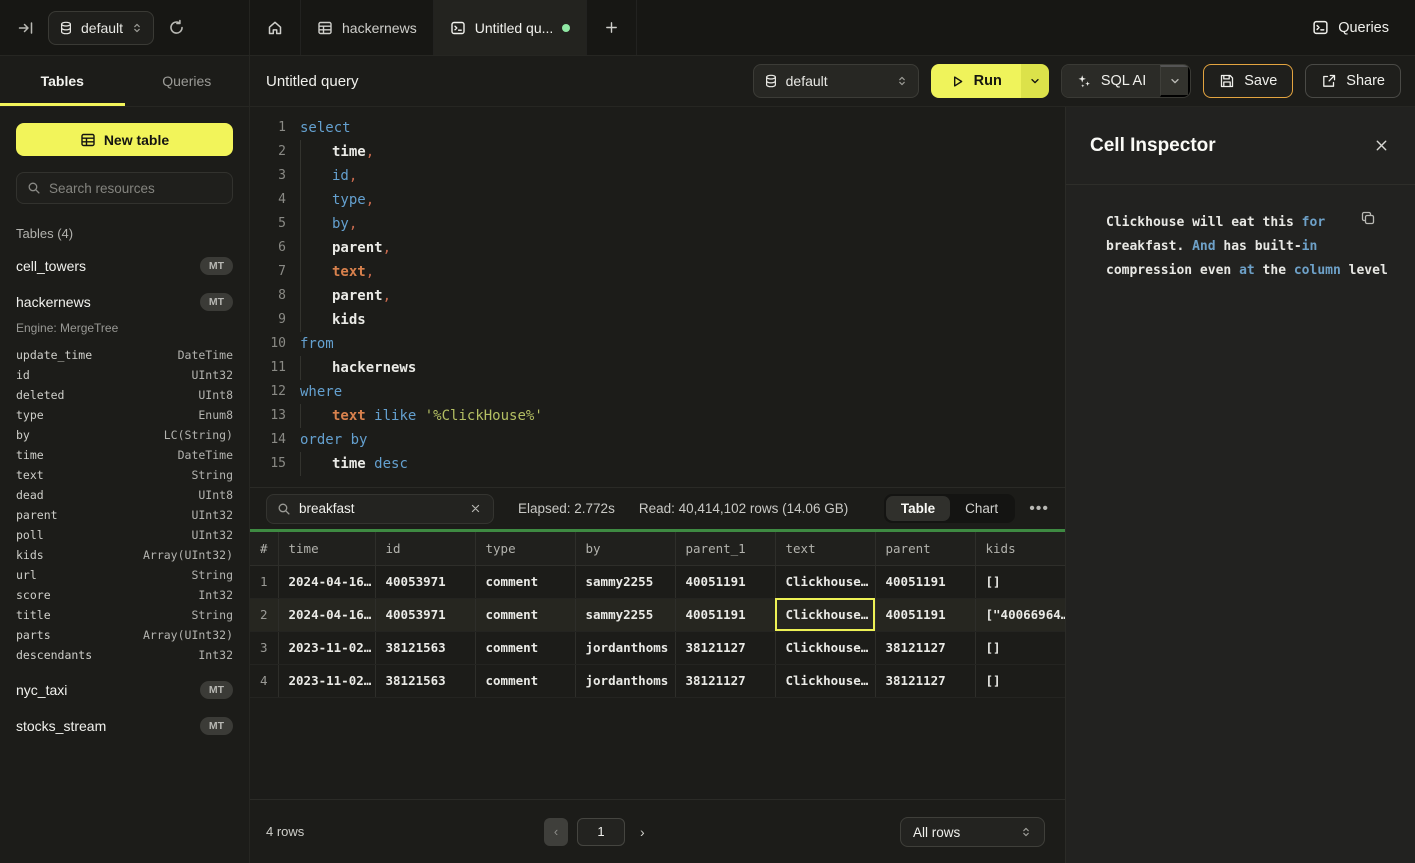 This screenshot has height=863, width=1415. I want to click on header-row: # time id type by parent_1 text parent kids, so click(657, 549).